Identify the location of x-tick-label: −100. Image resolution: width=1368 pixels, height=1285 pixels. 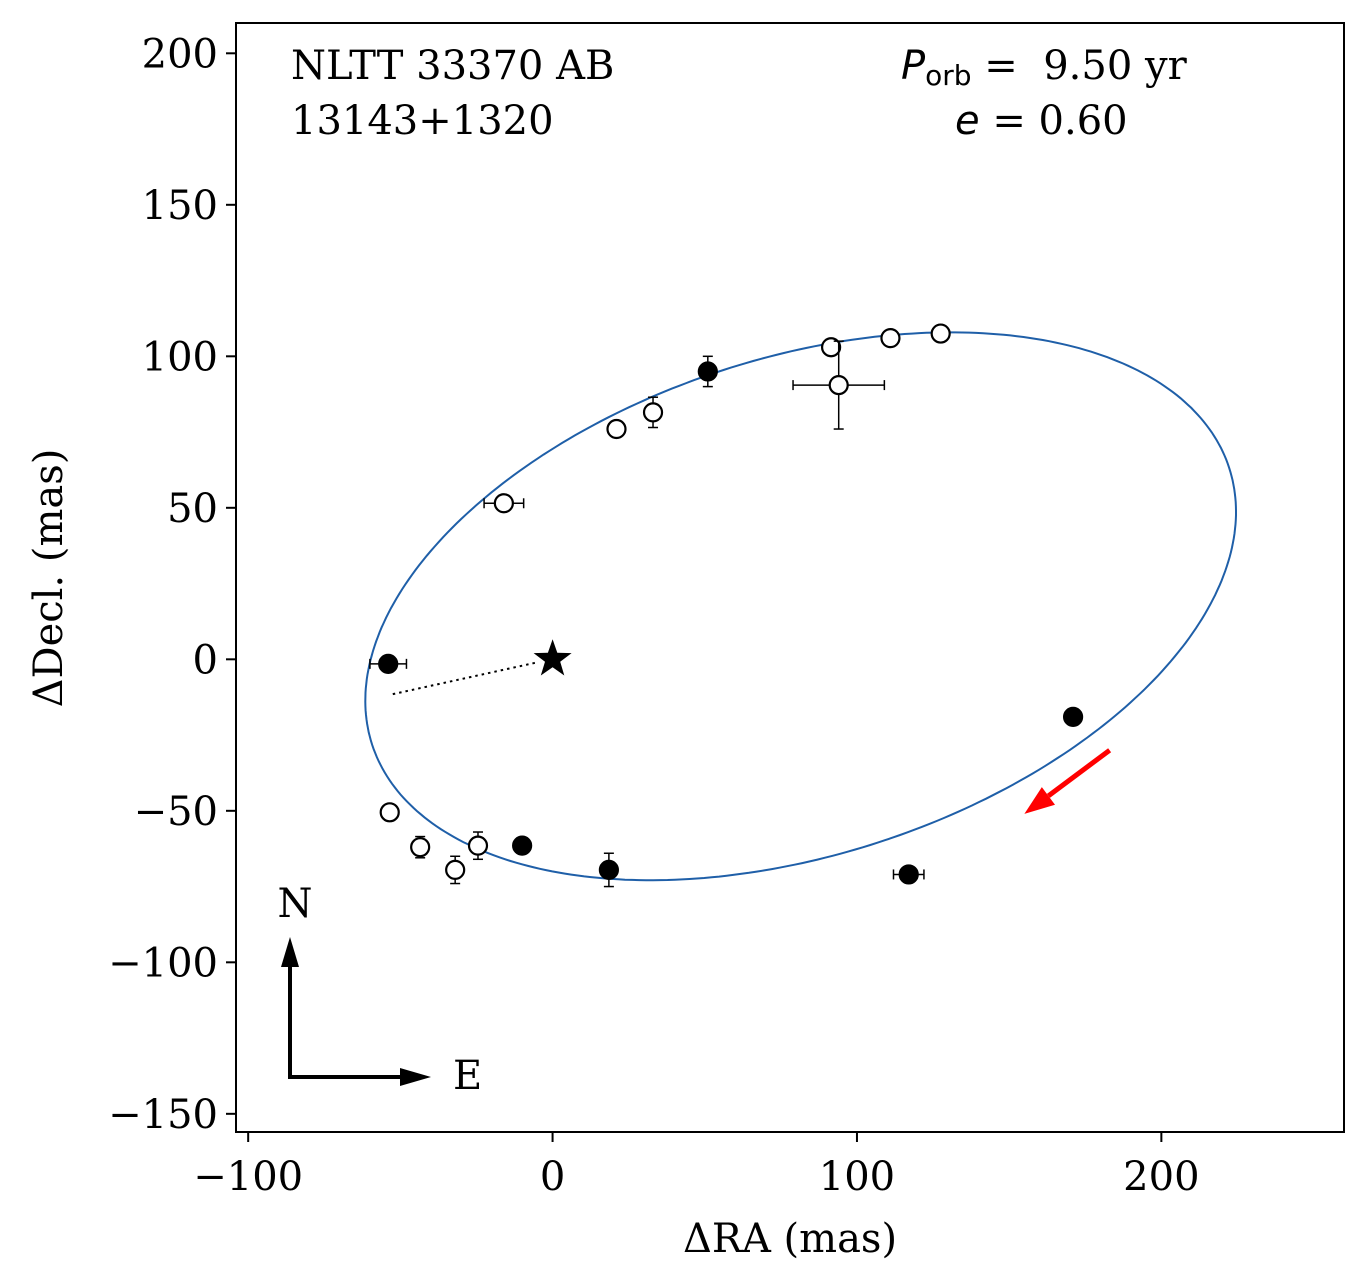
(248, 1177).